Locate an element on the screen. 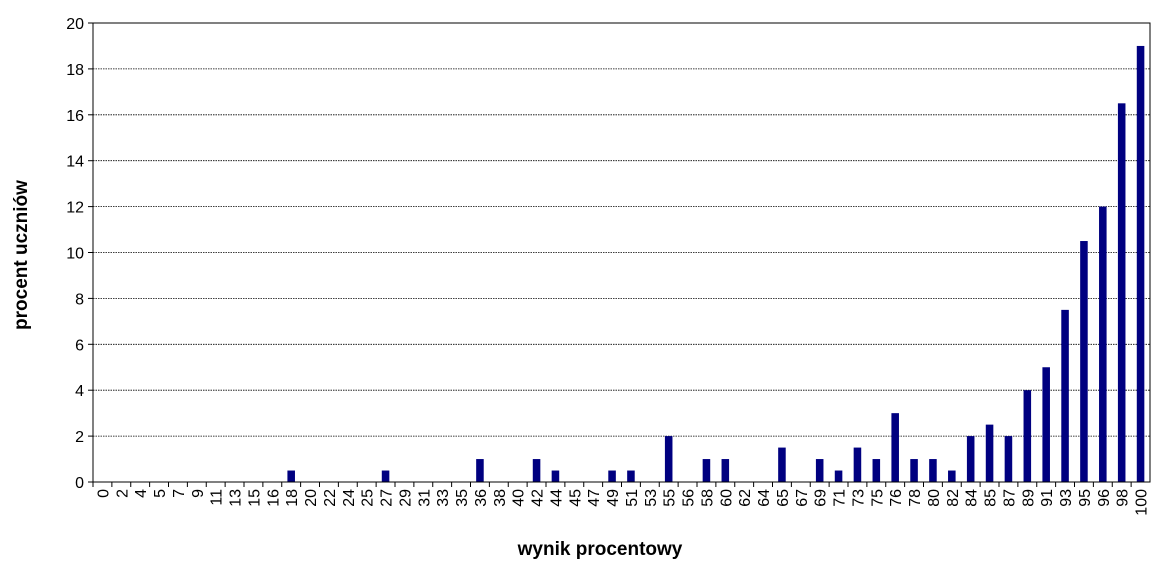  x-tick-label: 69 is located at coordinates (821, 498).